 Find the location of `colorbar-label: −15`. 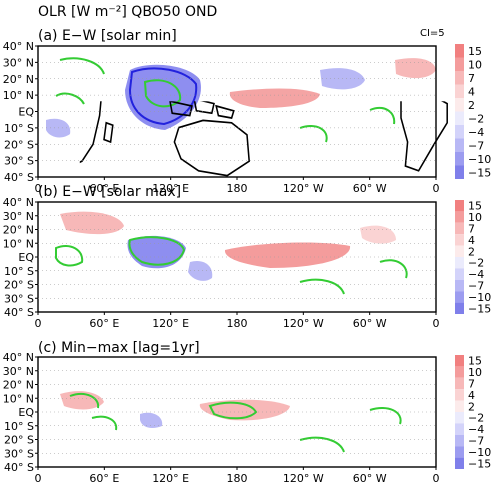

colorbar-label: −15 is located at coordinates (479, 308).